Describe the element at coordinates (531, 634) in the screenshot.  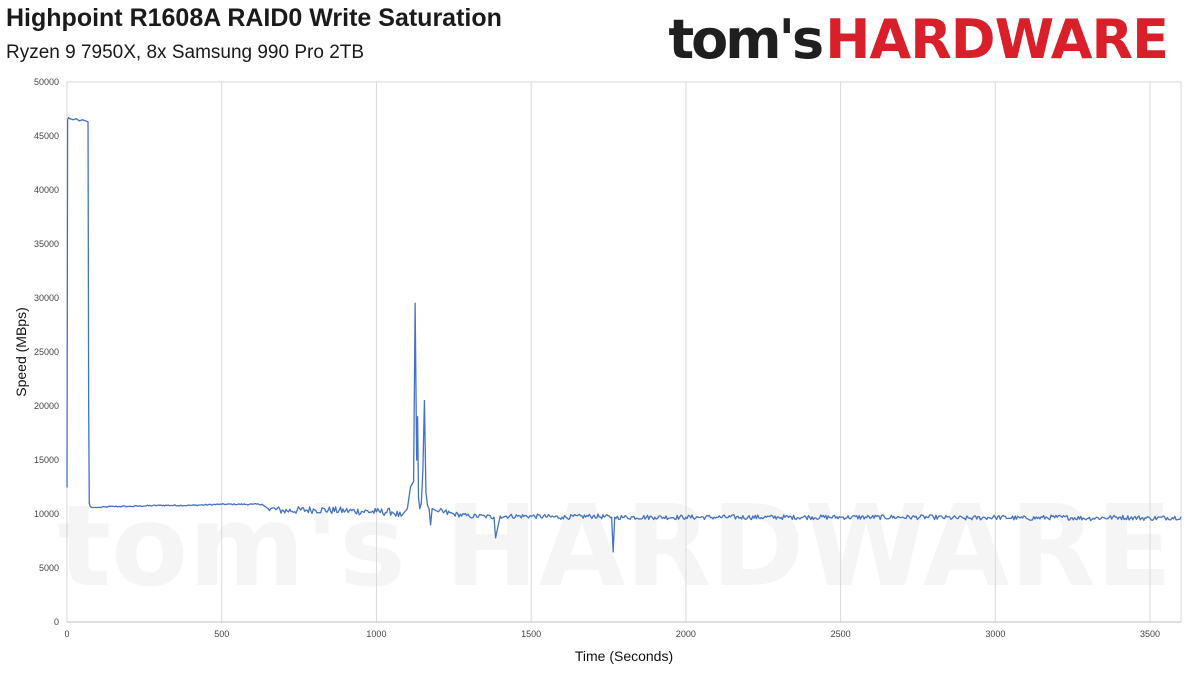
I see `x-tick-label: 1500` at that location.